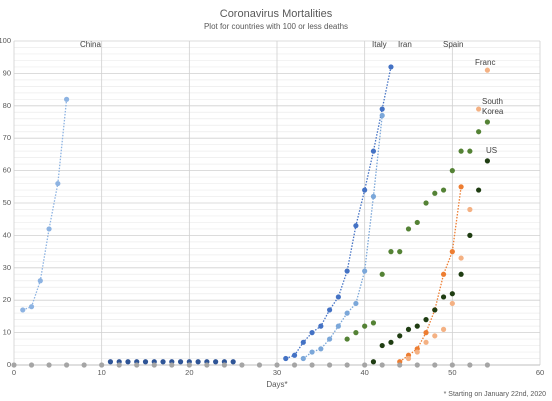  I want to click on x-axis-label: Days*, so click(276, 384).